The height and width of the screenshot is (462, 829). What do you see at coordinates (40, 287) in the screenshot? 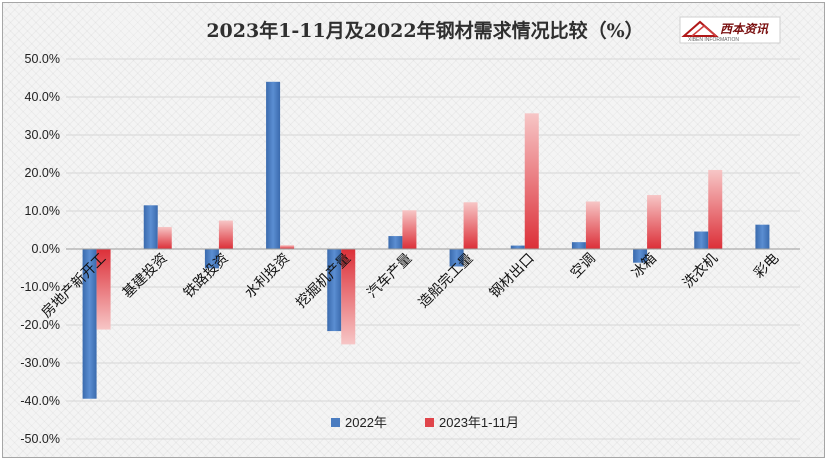
I see `y-tick-label: -10.0%` at bounding box center [40, 287].